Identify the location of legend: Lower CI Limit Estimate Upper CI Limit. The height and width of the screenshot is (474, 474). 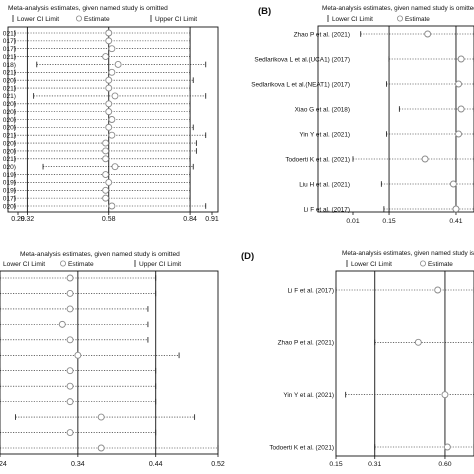
(104, 19).